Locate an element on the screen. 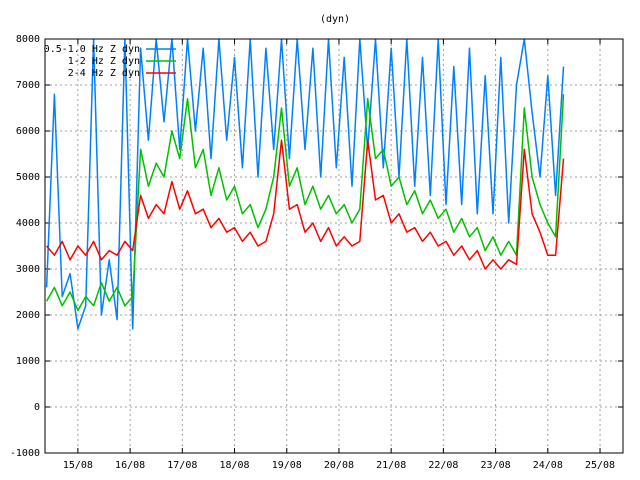 The width and height of the screenshot is (640, 480). y-tick-label: 7000 is located at coordinates (28, 85).